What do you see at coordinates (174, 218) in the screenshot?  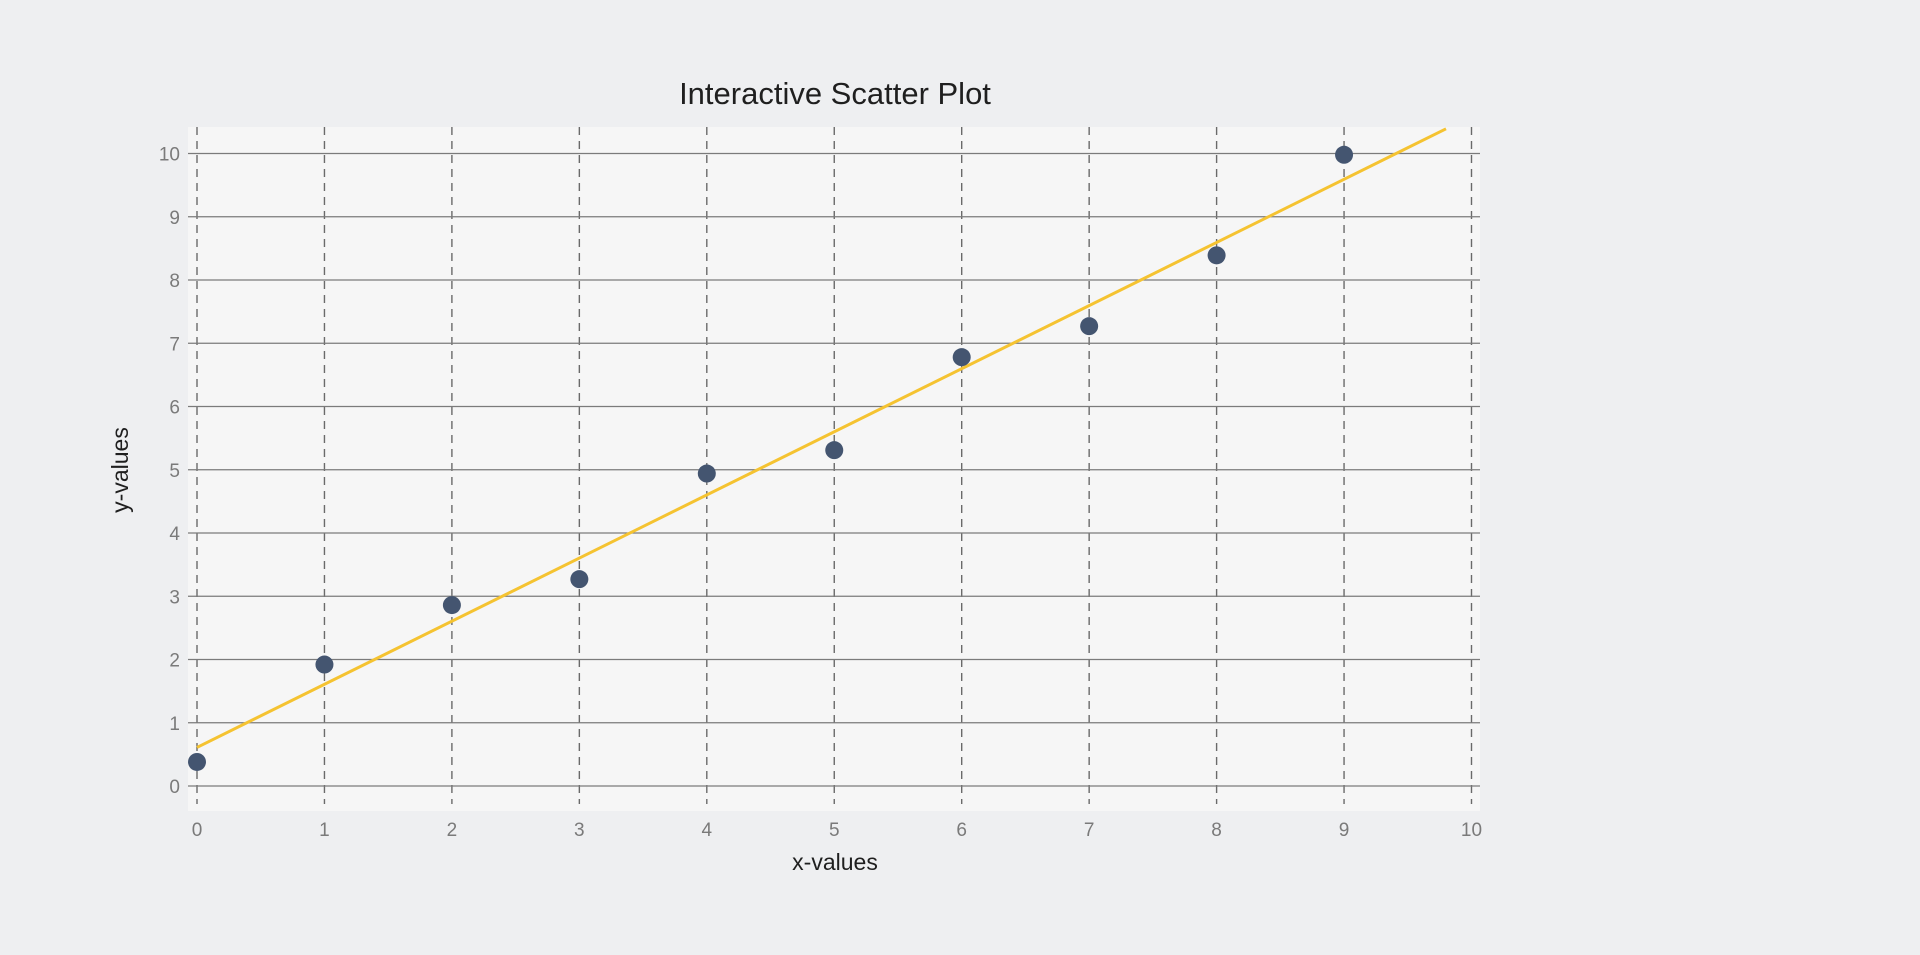 I see `y-tick-label: 9` at bounding box center [174, 218].